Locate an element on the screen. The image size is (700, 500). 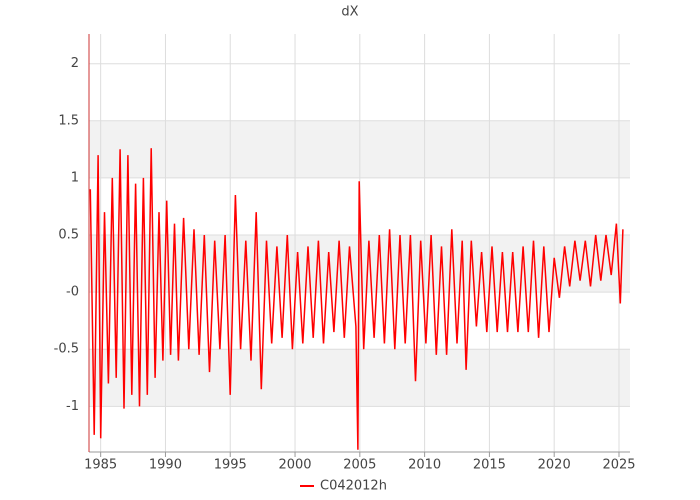
x-tick-label: 2025 is located at coordinates (618, 465).